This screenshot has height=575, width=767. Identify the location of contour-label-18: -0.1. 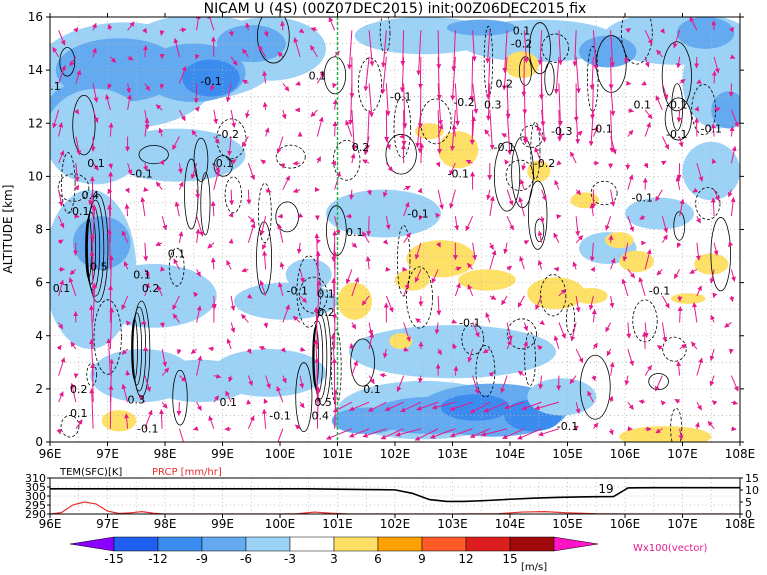
(601, 129).